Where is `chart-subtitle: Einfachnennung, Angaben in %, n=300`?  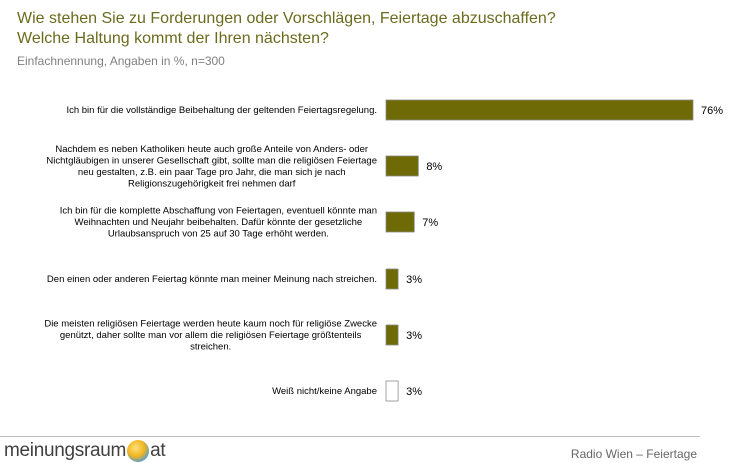 chart-subtitle: Einfachnennung, Angaben in %, n=300 is located at coordinates (121, 61).